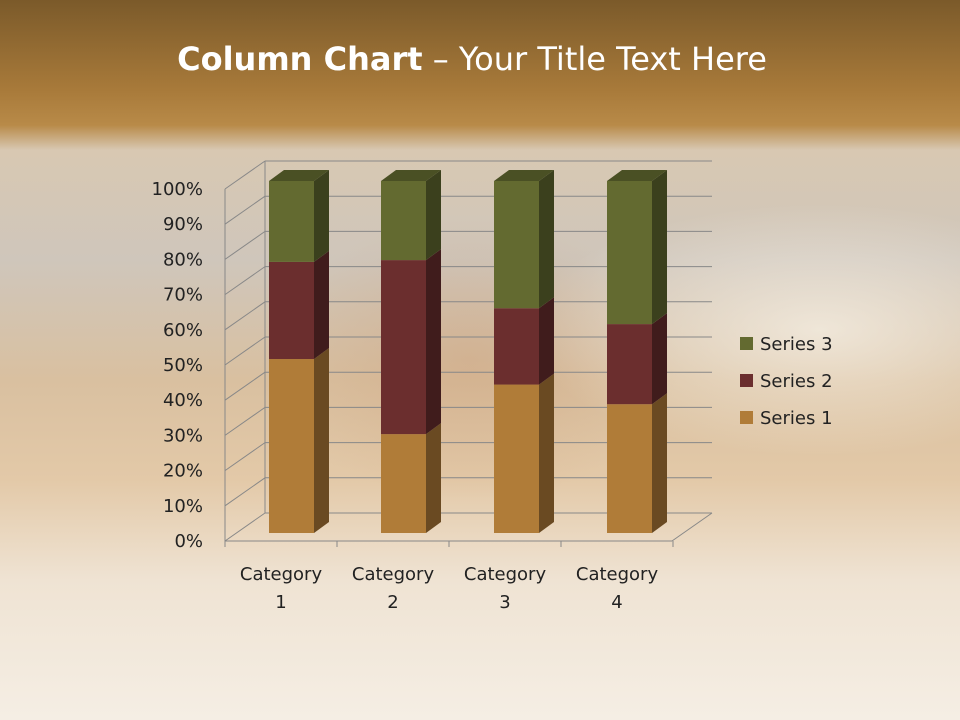  What do you see at coordinates (188, 541) in the screenshot?
I see `y-tick-label: 0%` at bounding box center [188, 541].